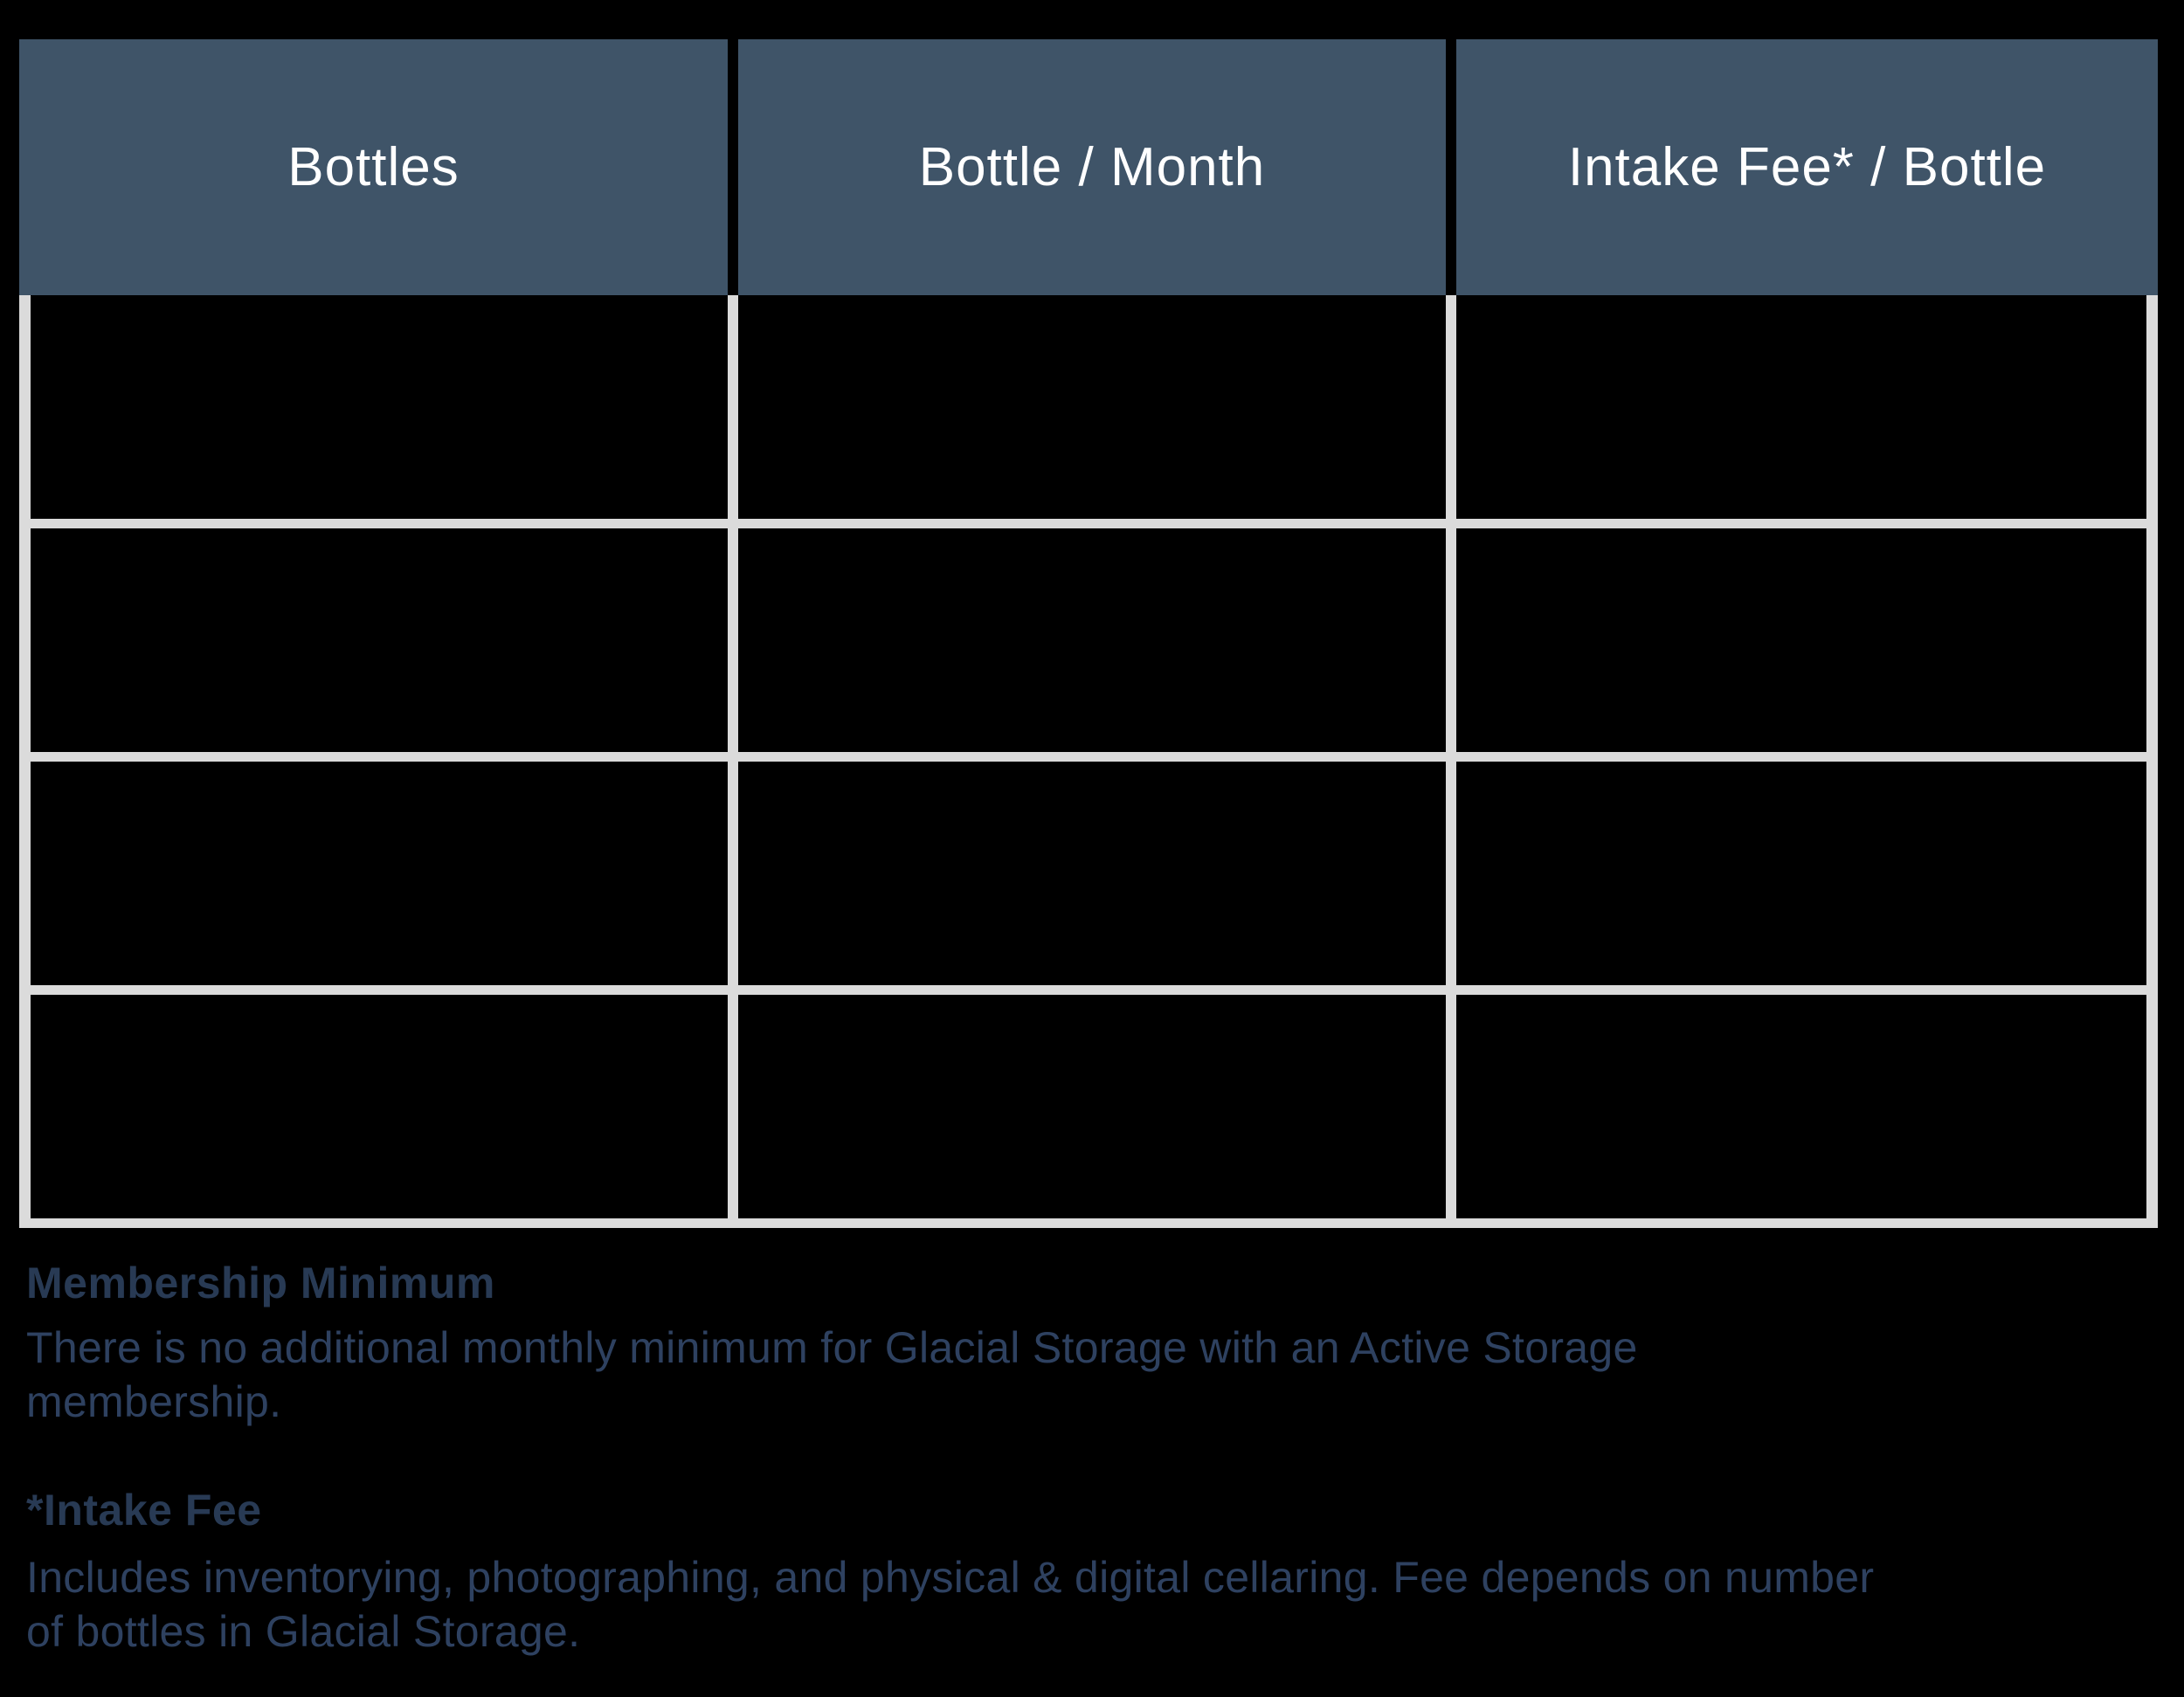 The image size is (2184, 1697). Describe the element at coordinates (144, 1510) in the screenshot. I see `intake-fee-heading: *Intake Fee` at that location.